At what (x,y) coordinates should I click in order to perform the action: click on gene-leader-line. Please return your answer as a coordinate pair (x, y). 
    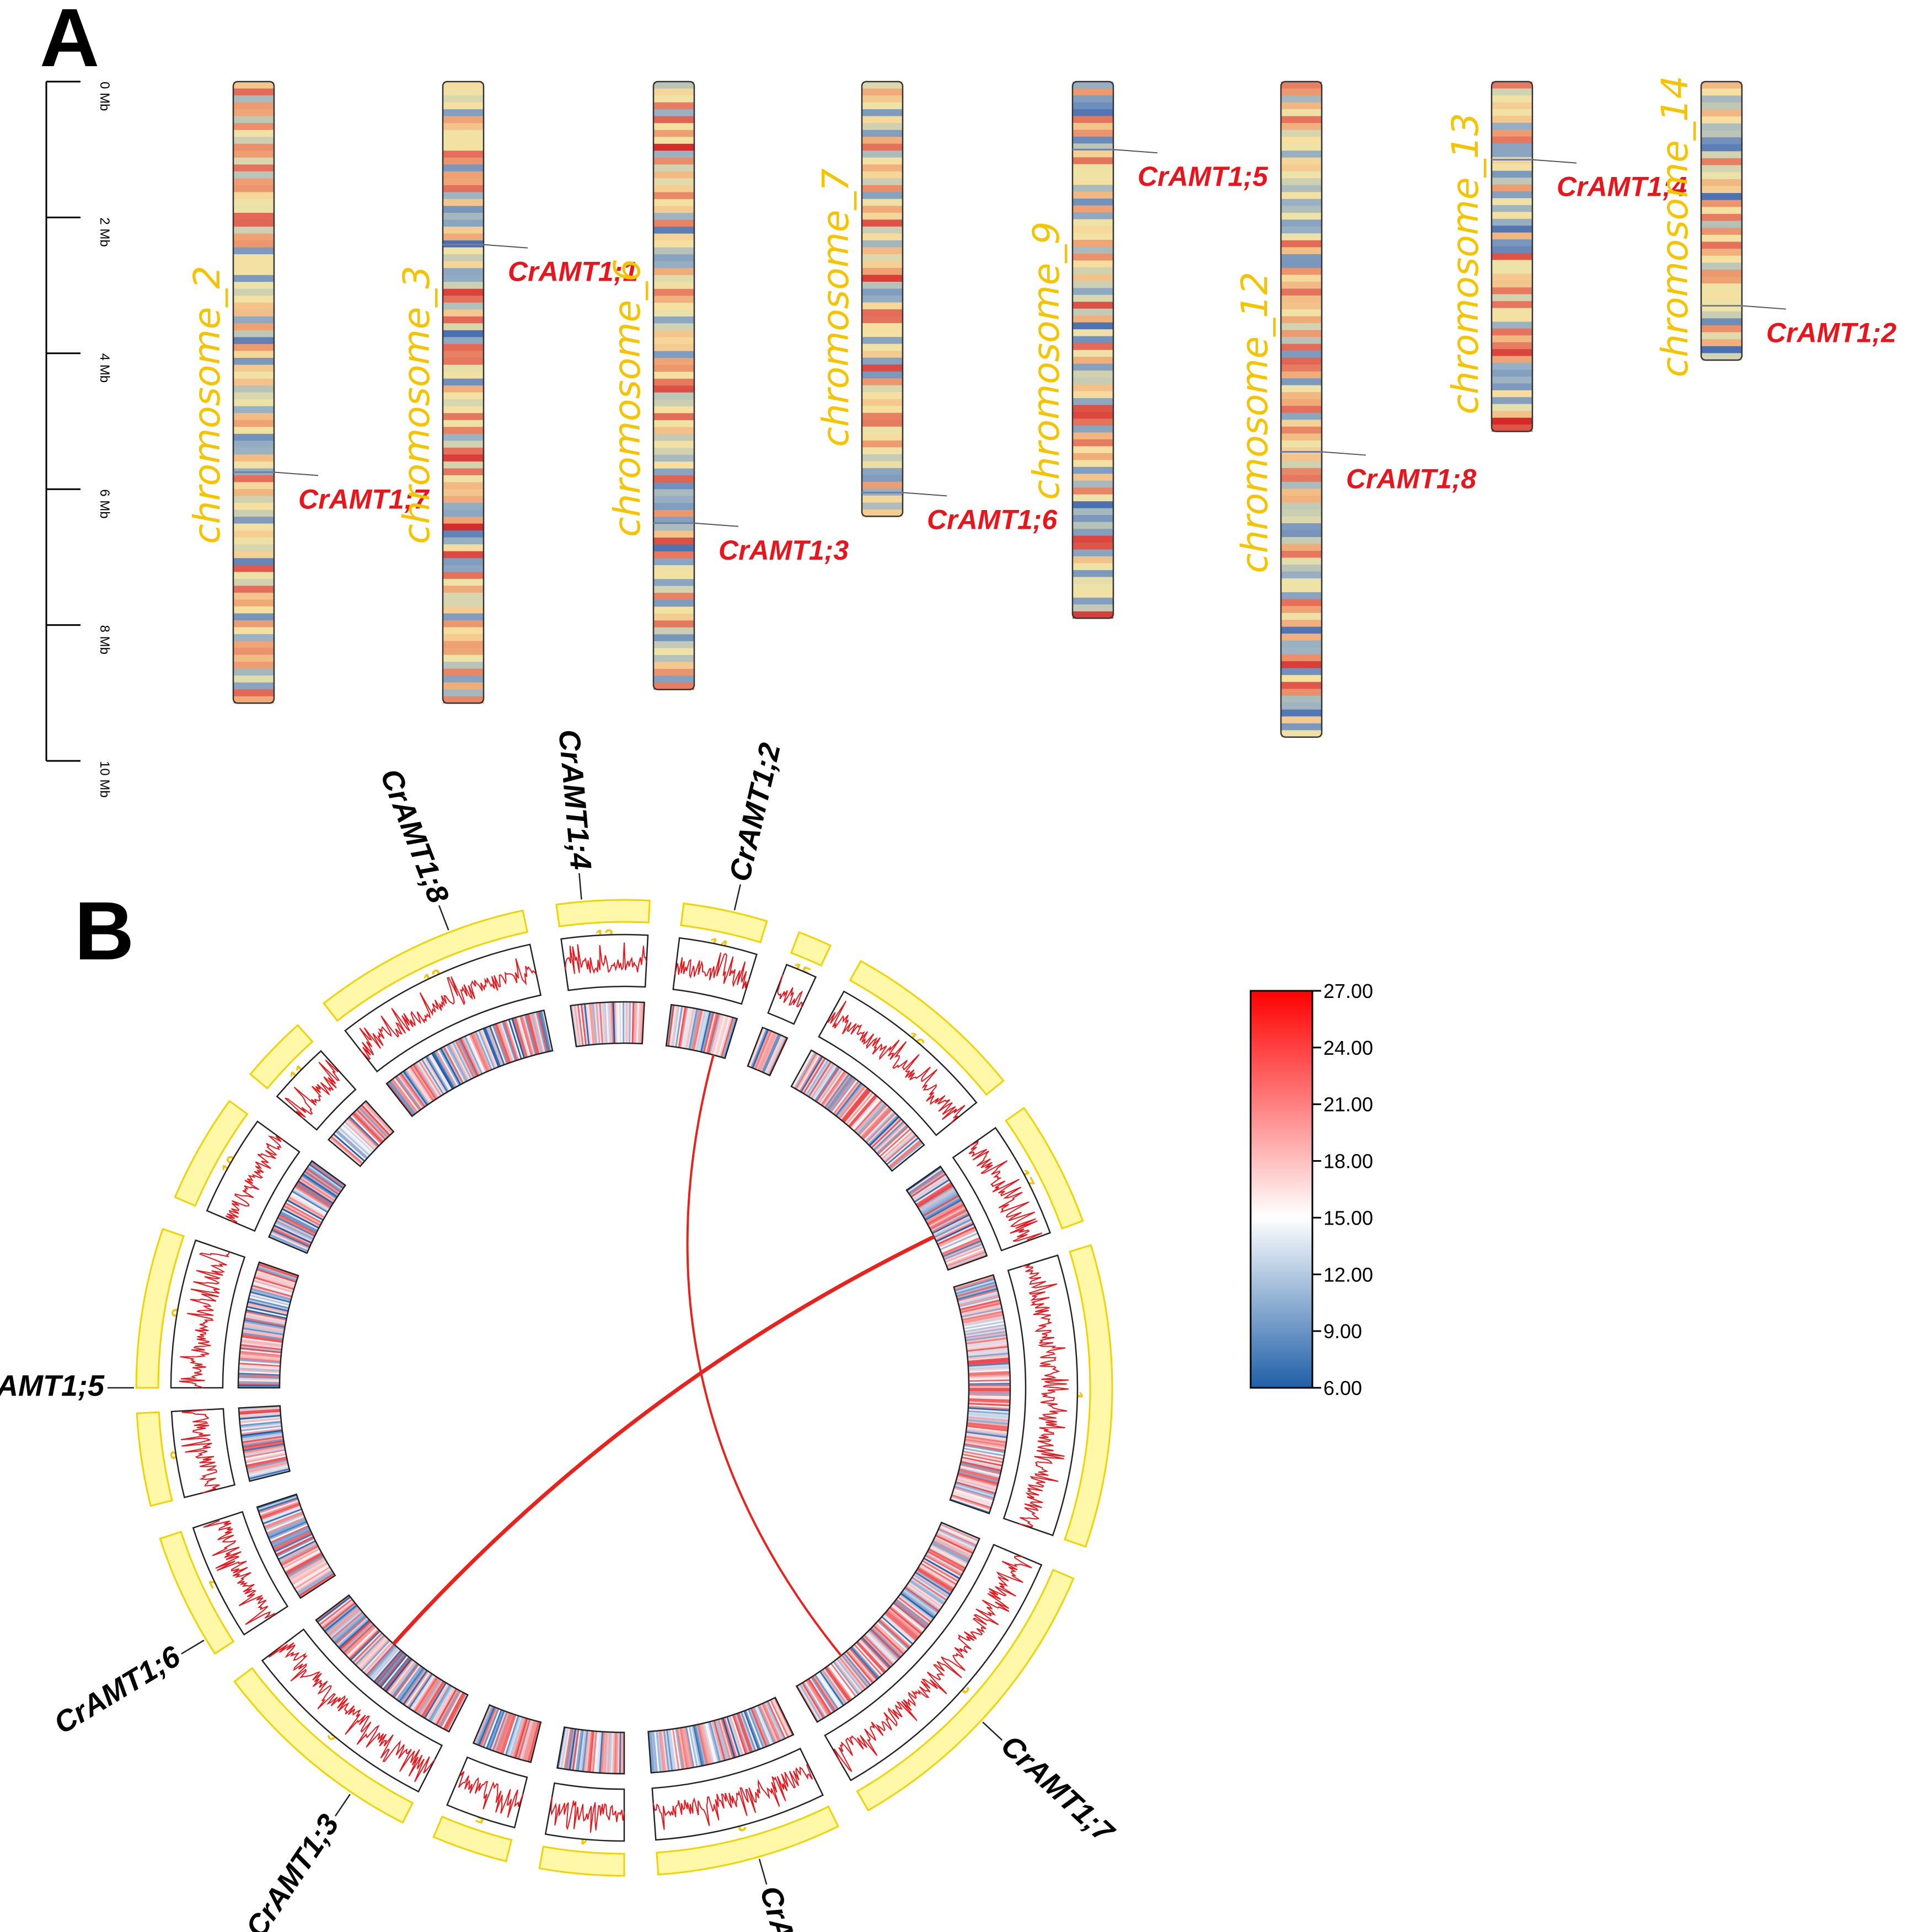
    Looking at the image, I should click on (717, 524).